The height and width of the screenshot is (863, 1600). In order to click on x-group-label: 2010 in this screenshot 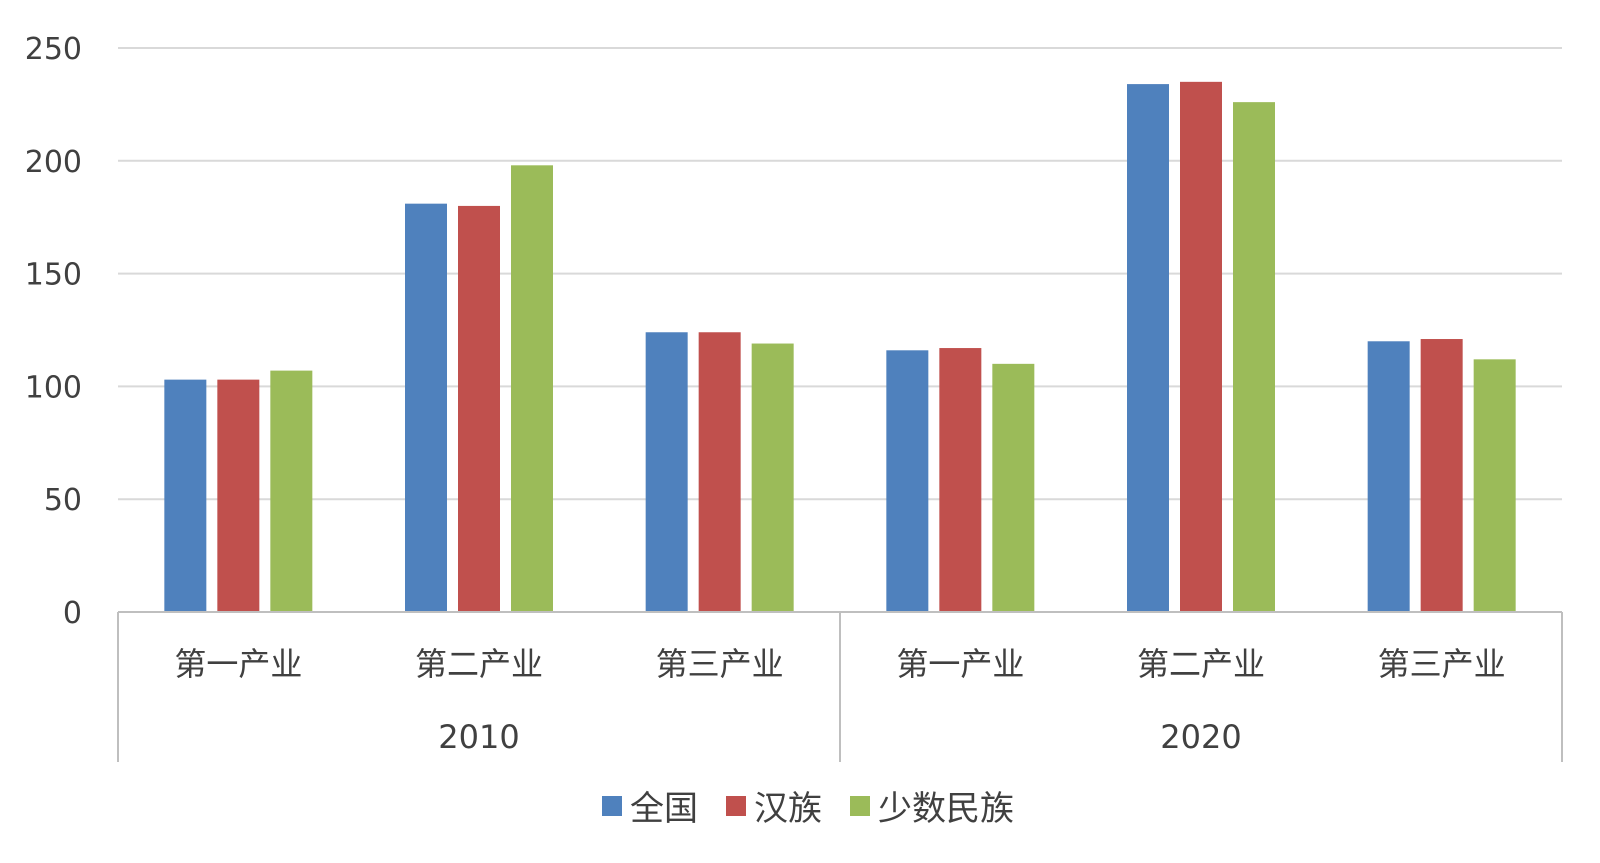, I will do `click(478, 737)`.